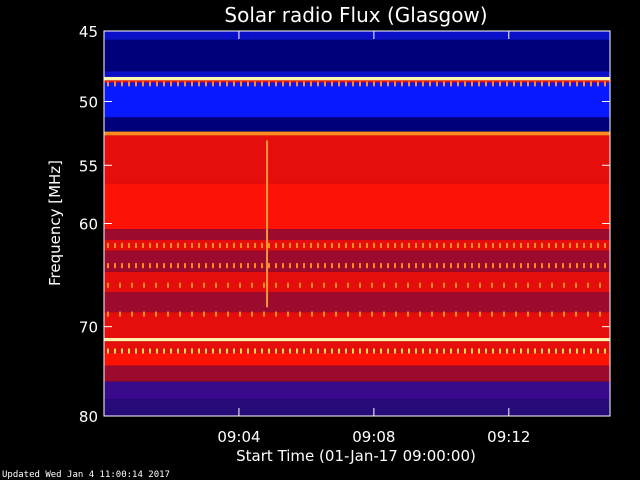 This screenshot has height=480, width=640. I want to click on y-tick-label: 50, so click(88, 103).